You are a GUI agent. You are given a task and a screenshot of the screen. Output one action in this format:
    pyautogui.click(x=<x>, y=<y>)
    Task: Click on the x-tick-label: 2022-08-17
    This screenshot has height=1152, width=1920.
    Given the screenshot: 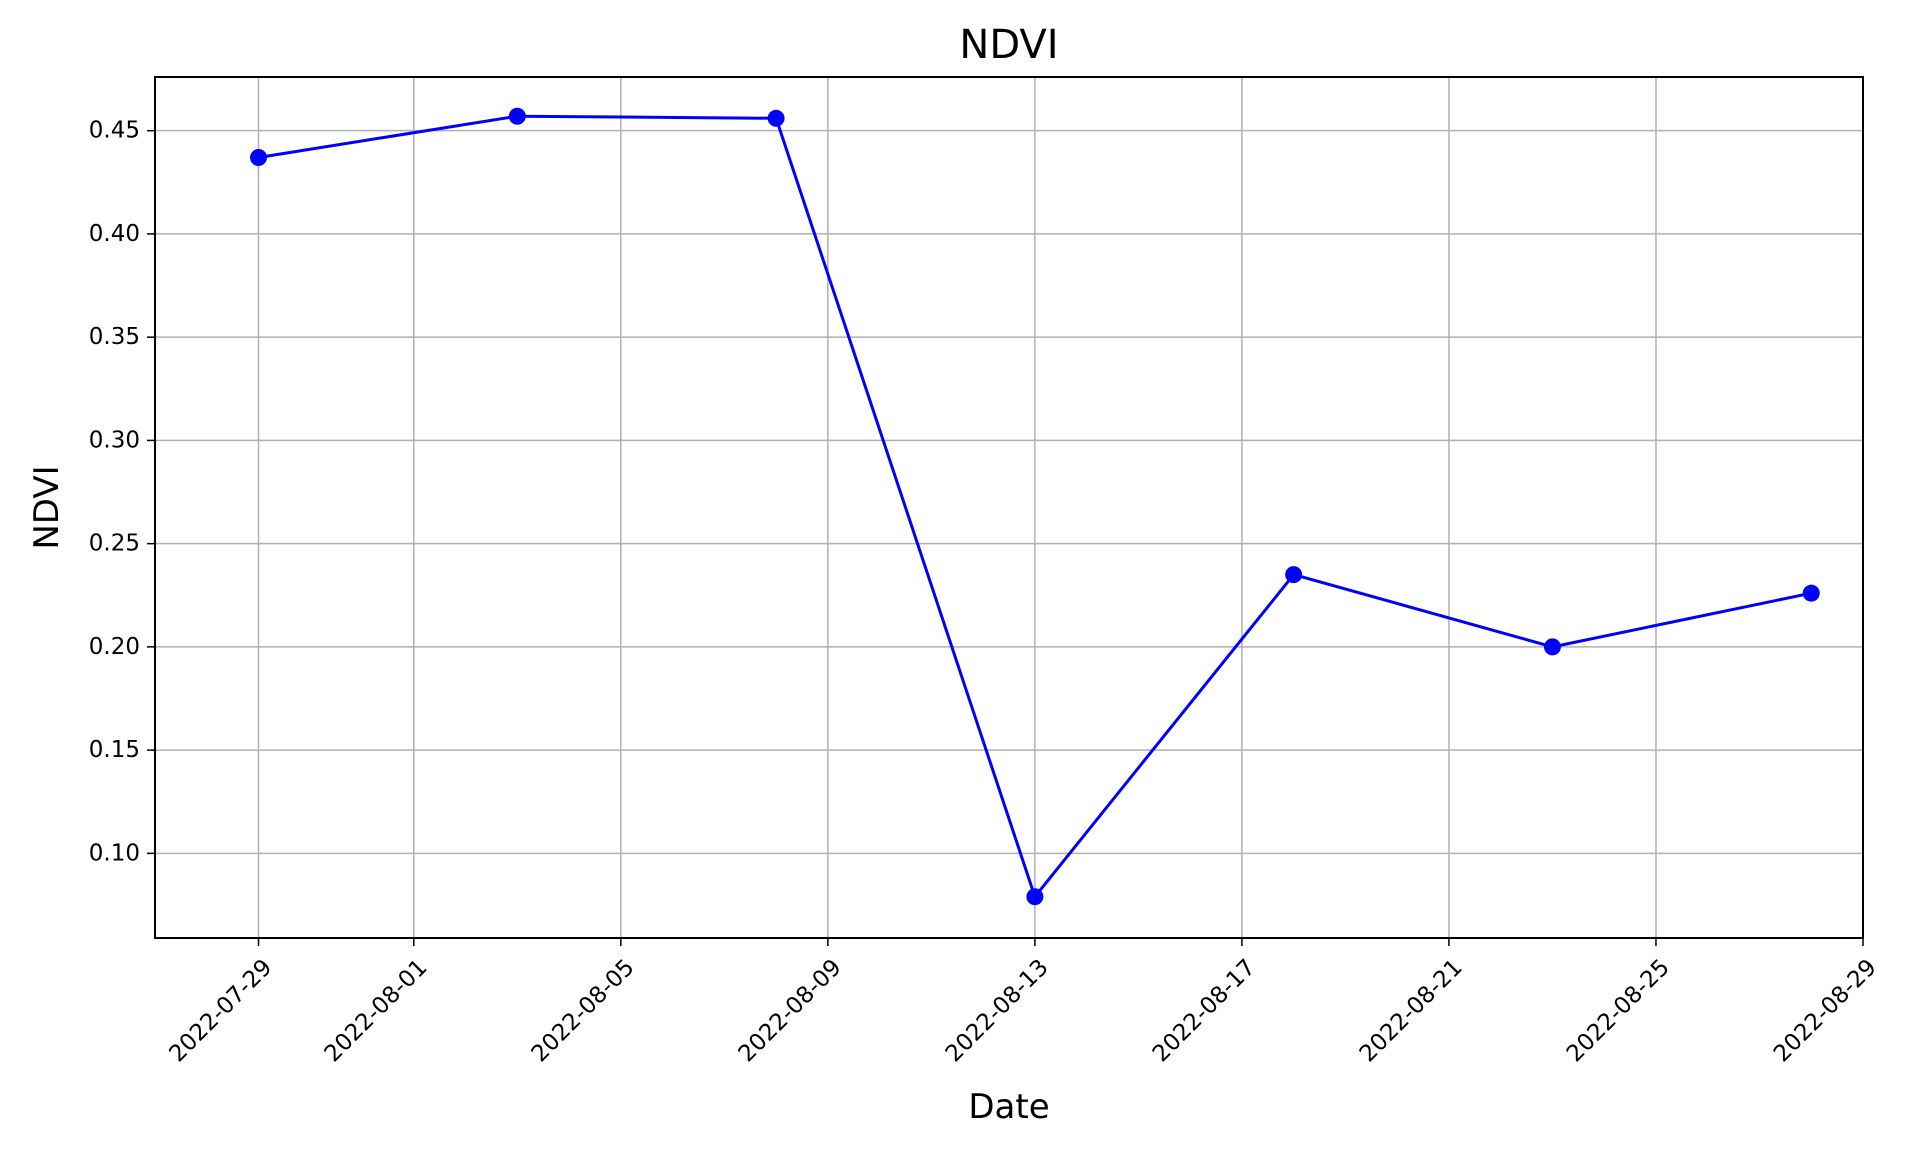 What is the action you would take?
    pyautogui.click(x=1204, y=1010)
    